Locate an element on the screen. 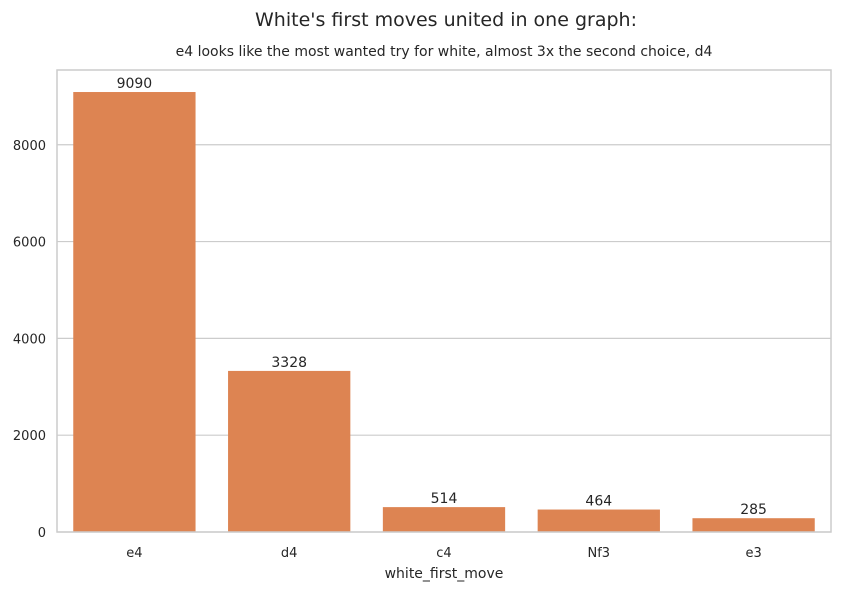  data-label: 514 is located at coordinates (444, 499).